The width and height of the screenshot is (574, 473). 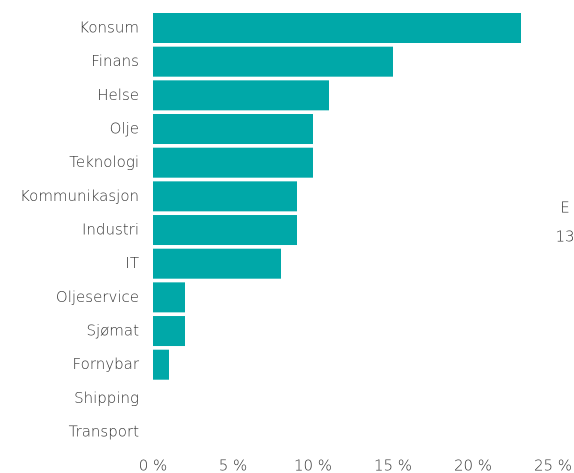 I want to click on y-tick-label: Oljeservice, so click(x=97, y=297).